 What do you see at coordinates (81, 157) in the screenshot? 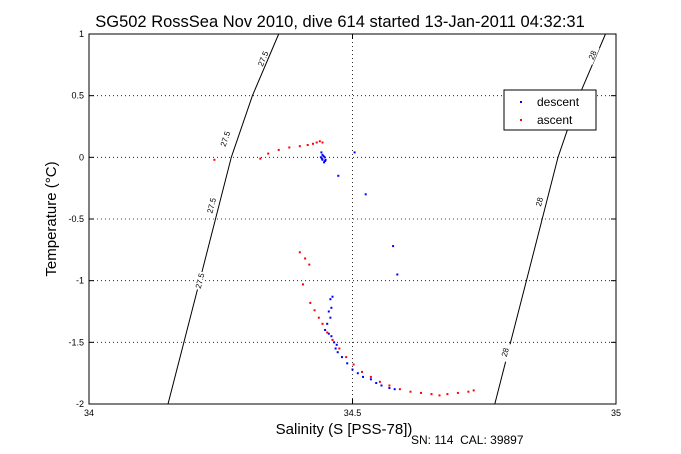
I see `y-tick-label: 0` at bounding box center [81, 157].